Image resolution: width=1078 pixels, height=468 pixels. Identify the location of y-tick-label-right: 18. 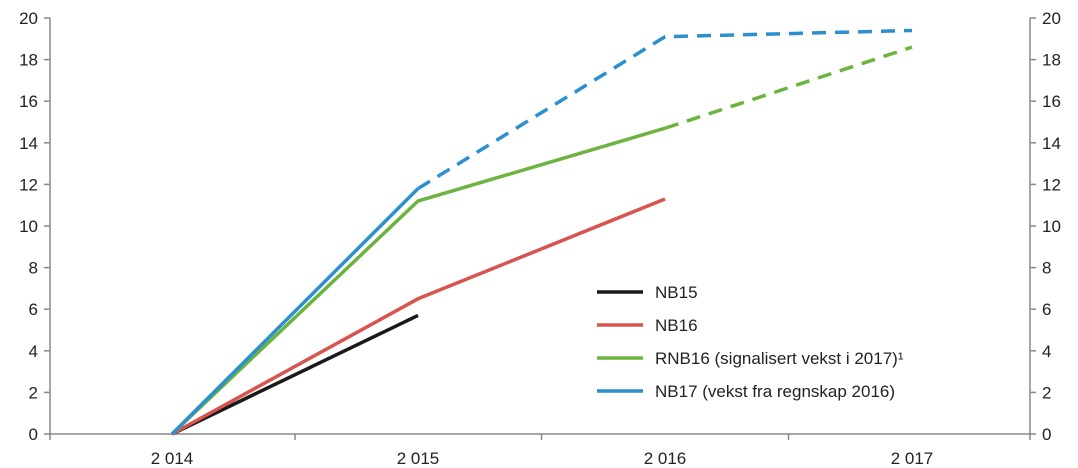
(1051, 60).